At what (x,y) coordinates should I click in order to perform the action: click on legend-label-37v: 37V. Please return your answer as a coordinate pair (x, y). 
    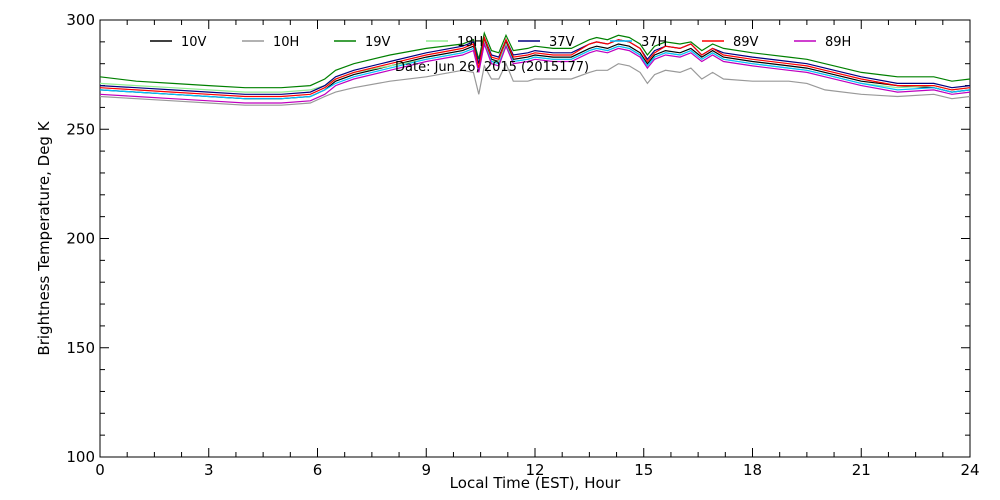
    Looking at the image, I should click on (562, 42).